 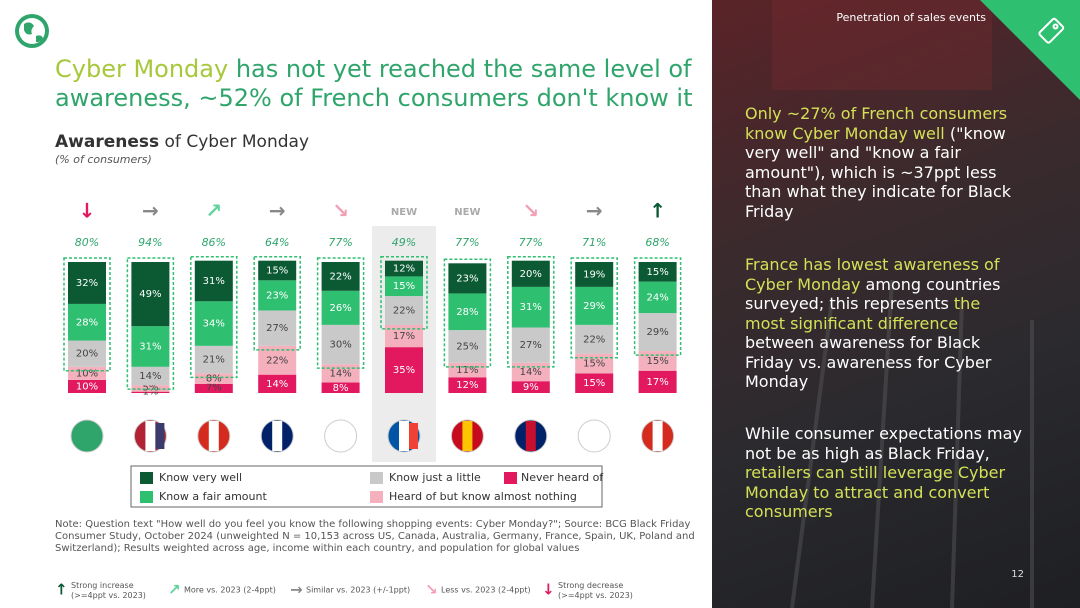 What do you see at coordinates (467, 278) in the screenshot?
I see `segment-label: 23%` at bounding box center [467, 278].